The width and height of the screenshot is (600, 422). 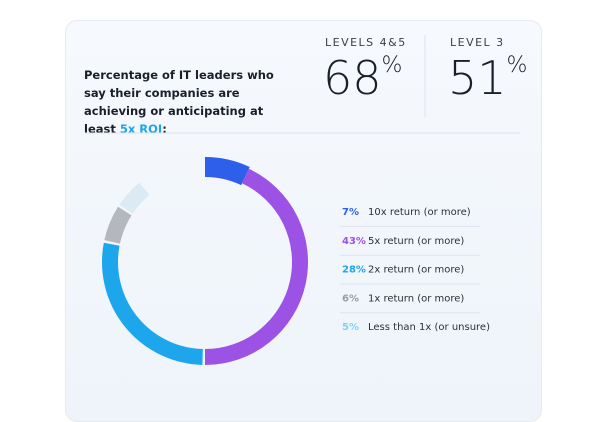 I want to click on legend-label: 5x return (or more), so click(x=416, y=241).